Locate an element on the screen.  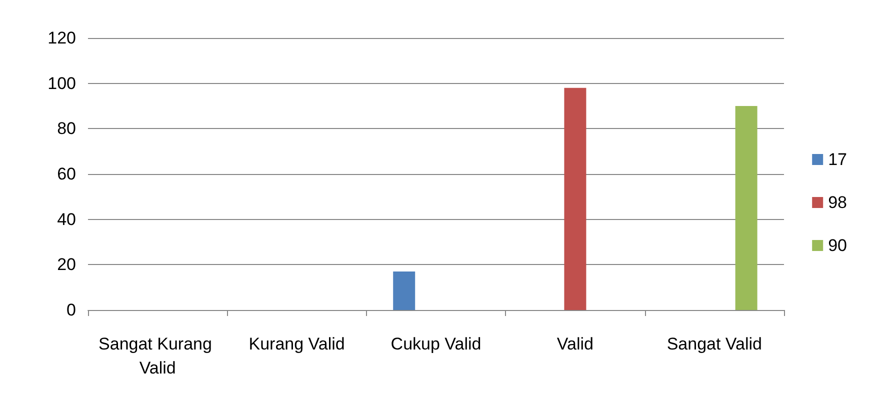
x-tick-label: Kurang Valid is located at coordinates (296, 344).